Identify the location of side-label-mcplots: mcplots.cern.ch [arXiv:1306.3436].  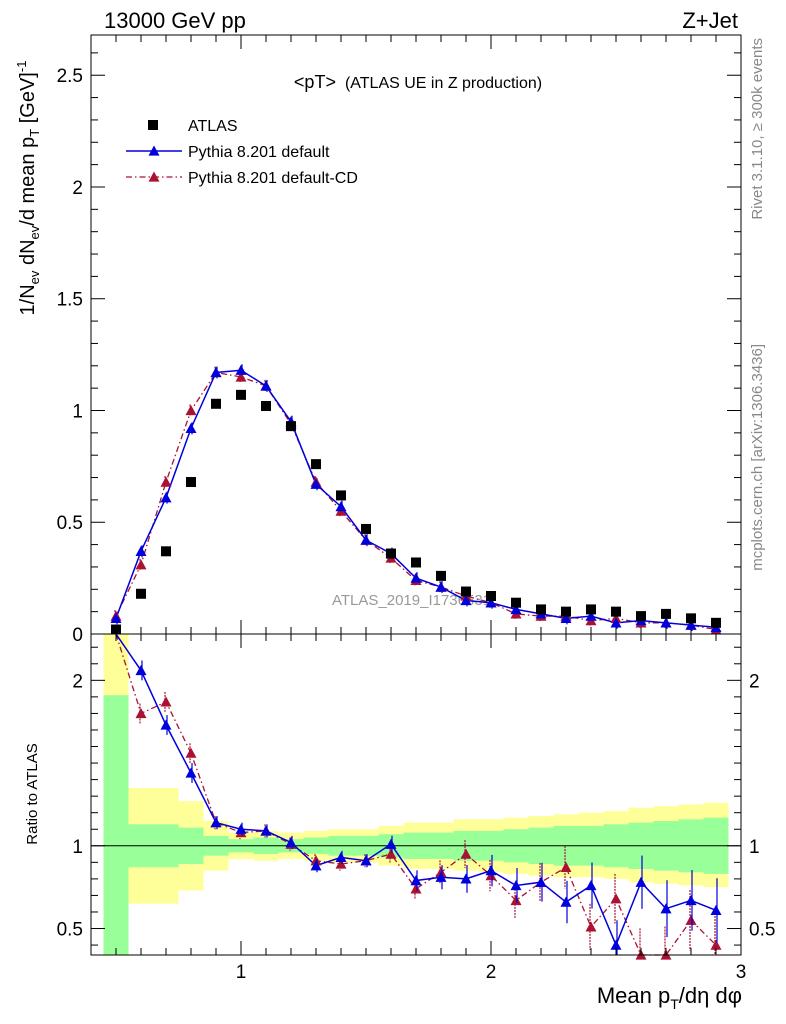
(757, 457).